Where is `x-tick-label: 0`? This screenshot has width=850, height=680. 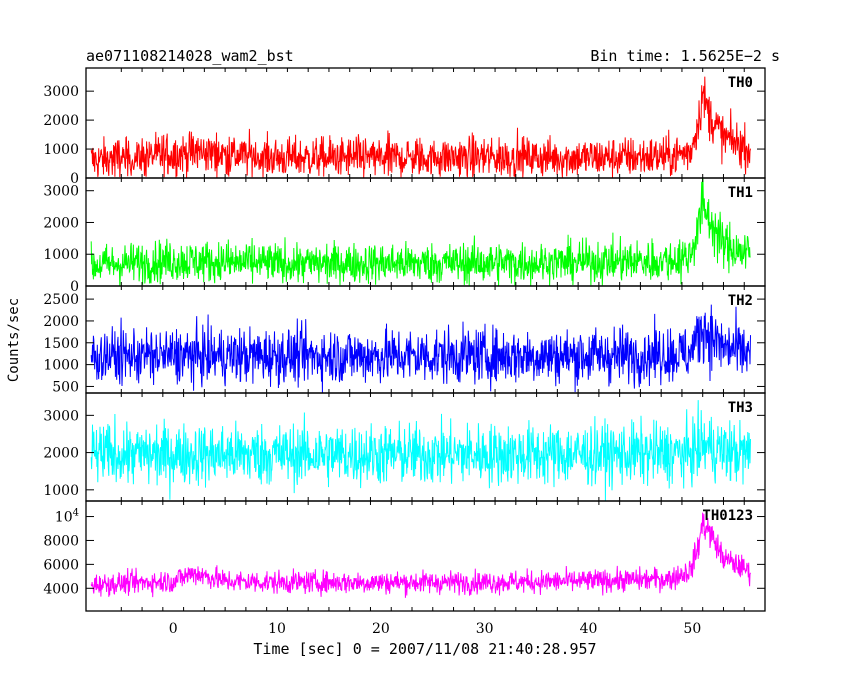
x-tick-label: 0 is located at coordinates (173, 629).